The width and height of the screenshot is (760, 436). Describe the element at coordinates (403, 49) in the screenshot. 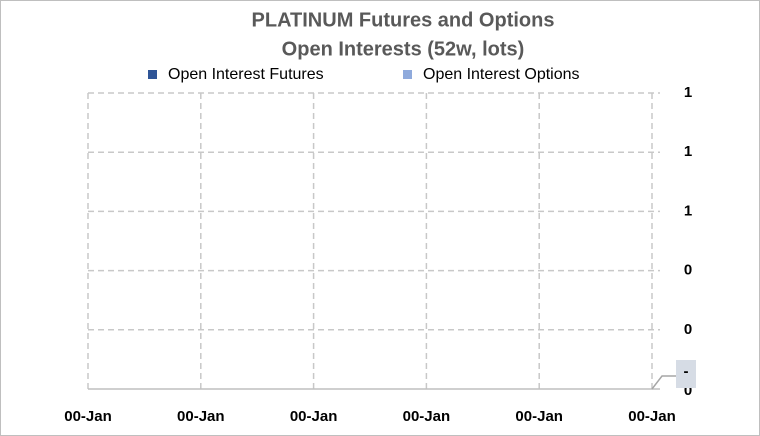

I see `chart-subtitle: Open Interests (52w, lots)` at that location.